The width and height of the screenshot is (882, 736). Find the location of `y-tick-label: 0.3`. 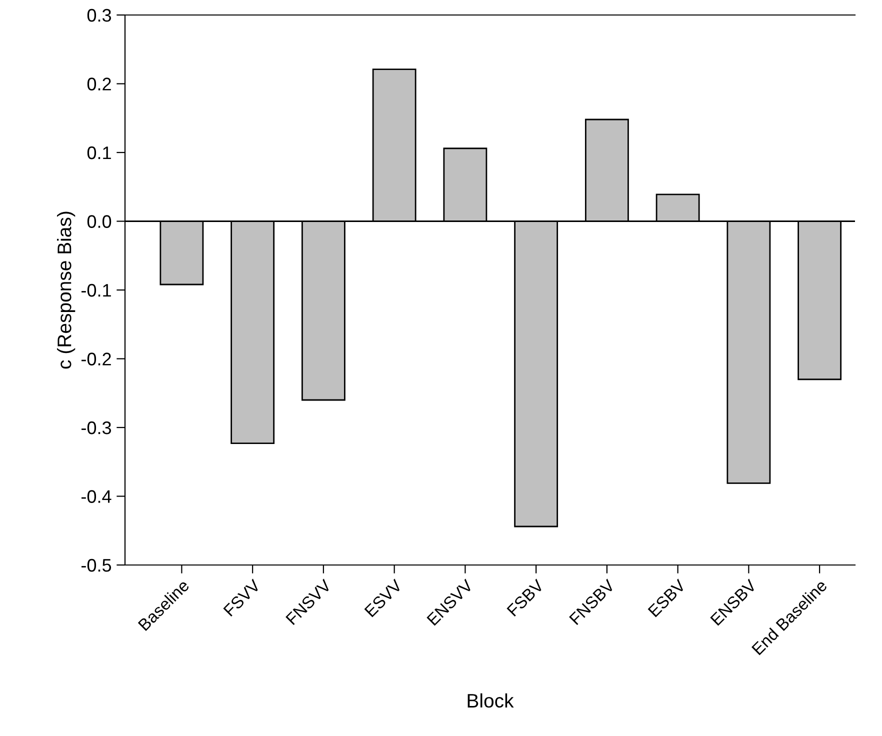

y-tick-label: 0.3 is located at coordinates (99, 15).